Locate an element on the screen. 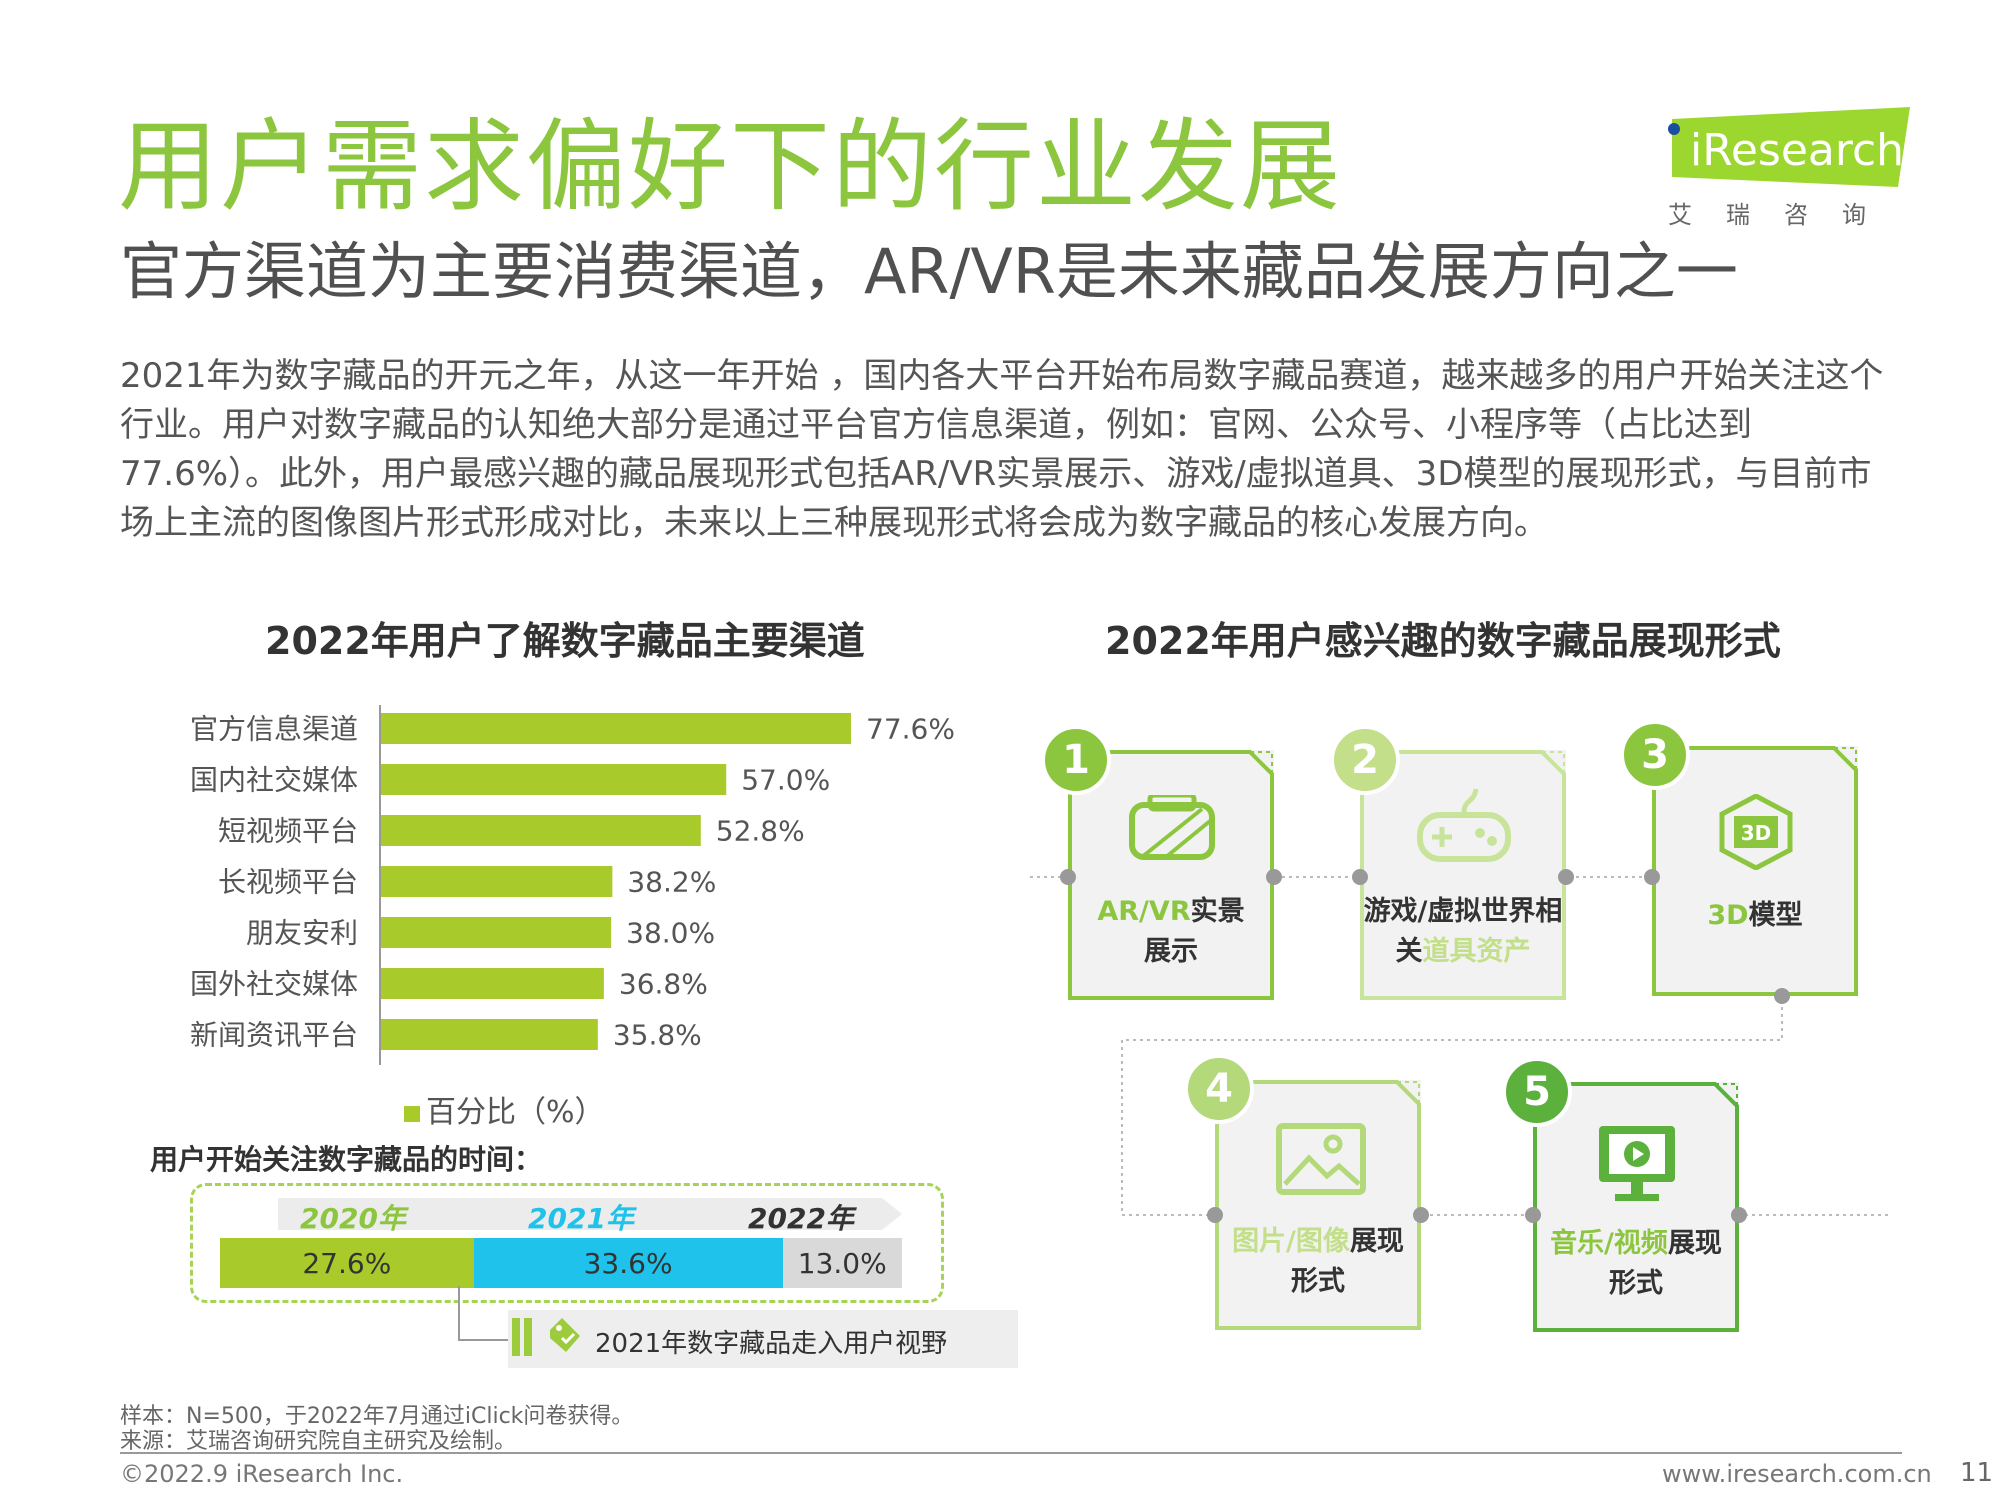  3d-cube-icon: 3D is located at coordinates (1756, 832).